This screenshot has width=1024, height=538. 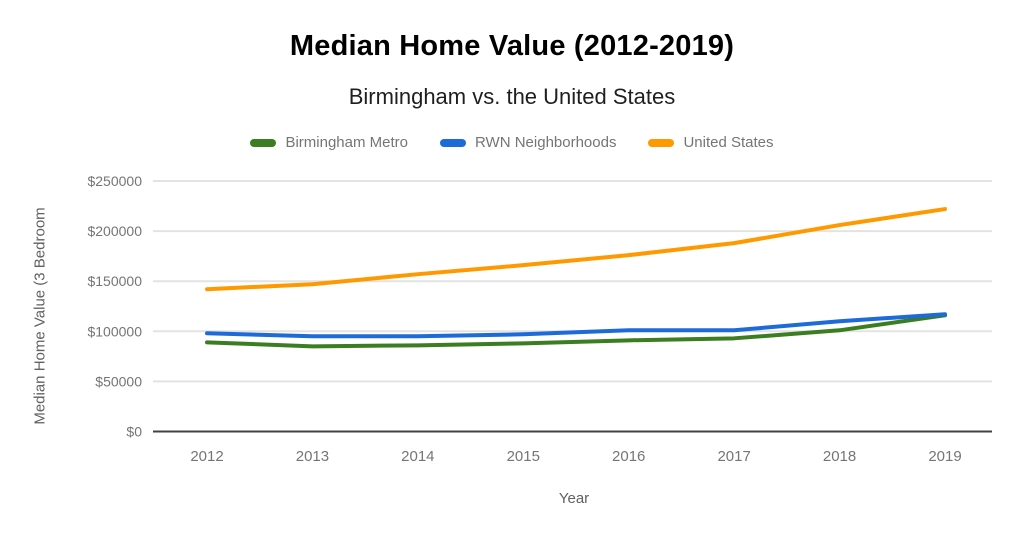 What do you see at coordinates (512, 96) in the screenshot?
I see `chart-subtitle: Birmingham vs. the United States` at bounding box center [512, 96].